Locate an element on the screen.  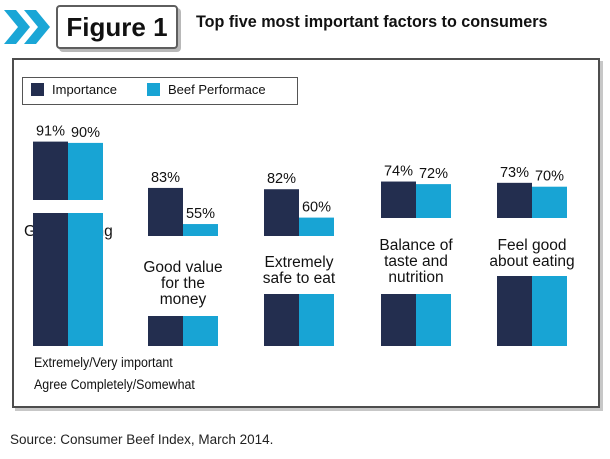
legend-item-performance: Beef Performace is located at coordinates (206, 89).